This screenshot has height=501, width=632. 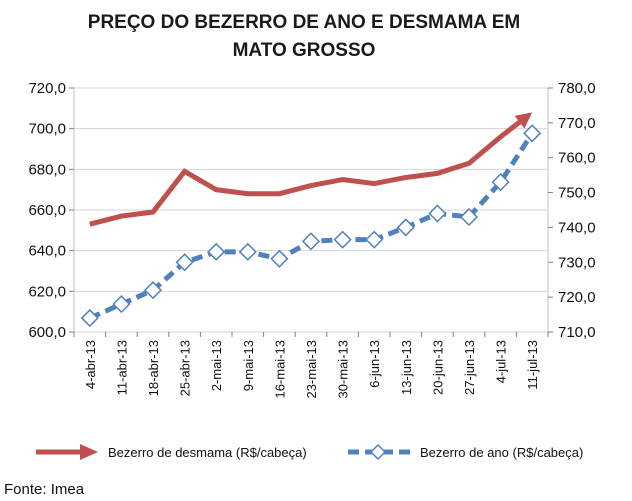 I want to click on legend-label: Bezerro de desmama (R$/cabeça), so click(x=207, y=452).